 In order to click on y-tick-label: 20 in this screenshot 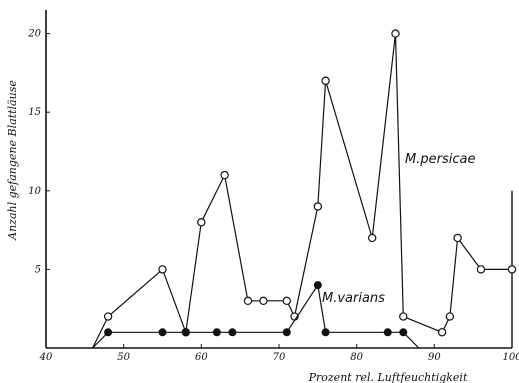, I will do `click(34, 34)`.